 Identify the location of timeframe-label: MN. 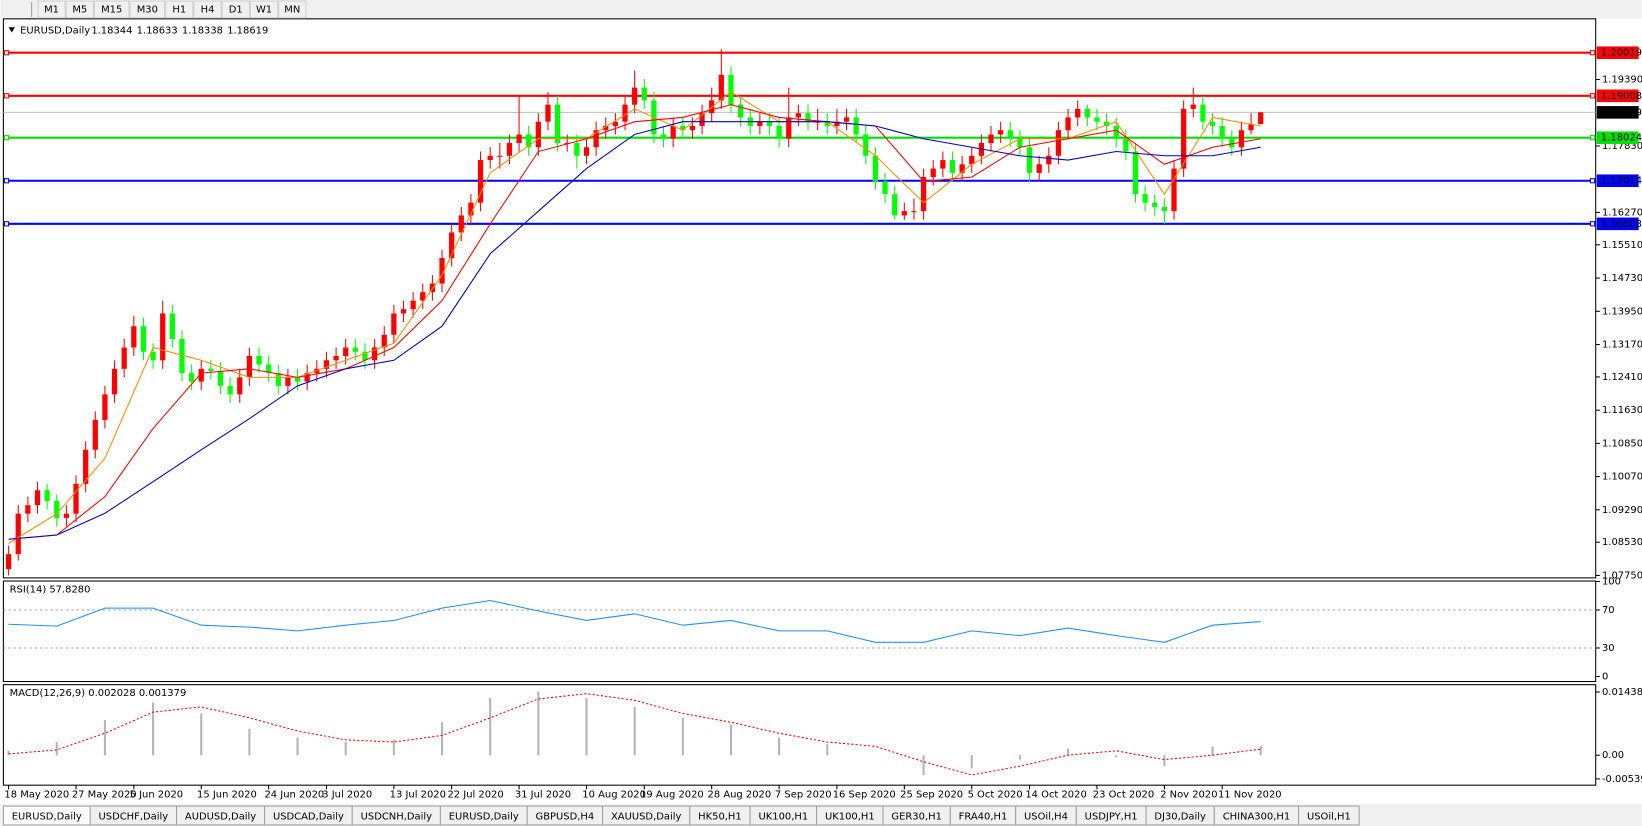
(292, 9).